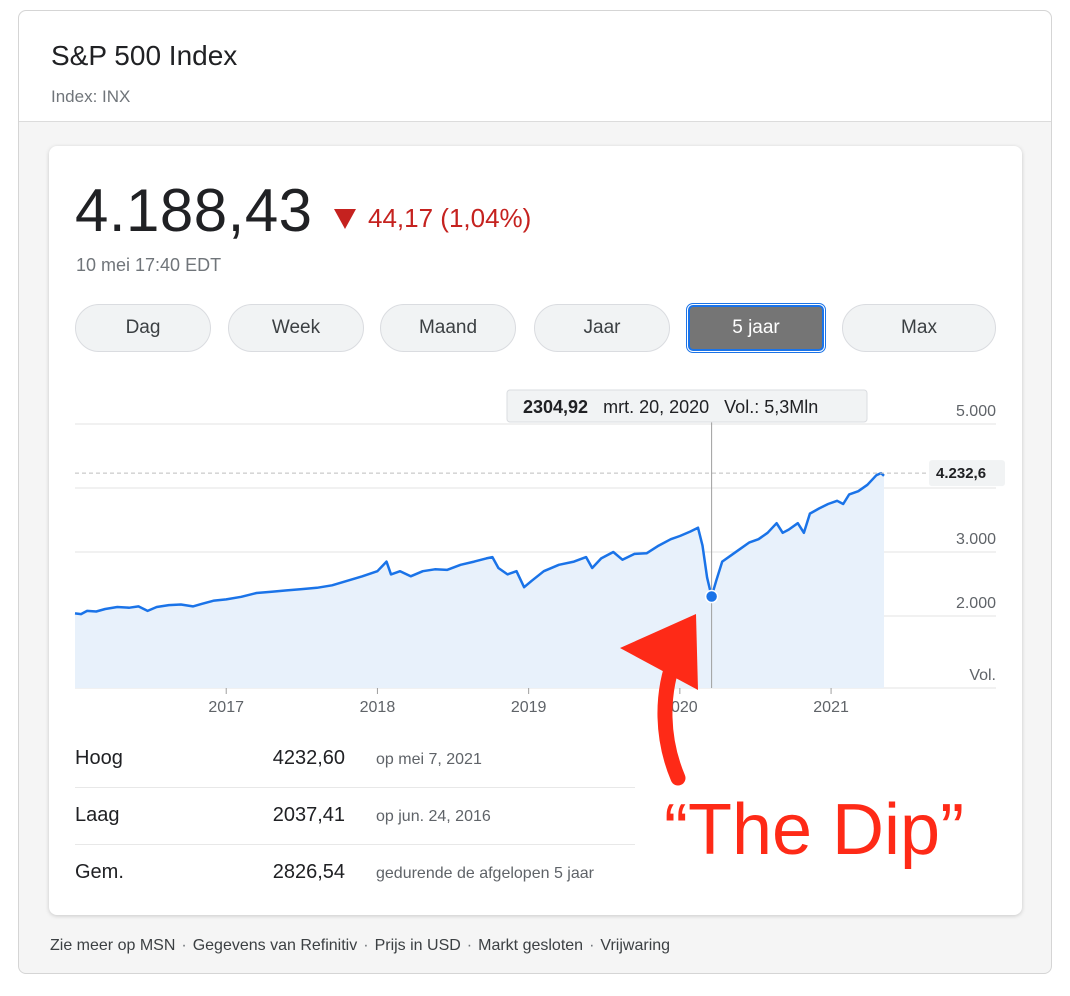 The image size is (1070, 996). Describe the element at coordinates (450, 218) in the screenshot. I see `price-change-value: 44,17 (1,04%)` at that location.